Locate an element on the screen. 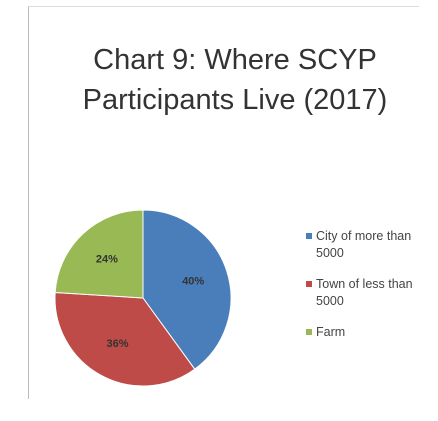  legend-item: City of more than 5000 is located at coordinates (366, 245).